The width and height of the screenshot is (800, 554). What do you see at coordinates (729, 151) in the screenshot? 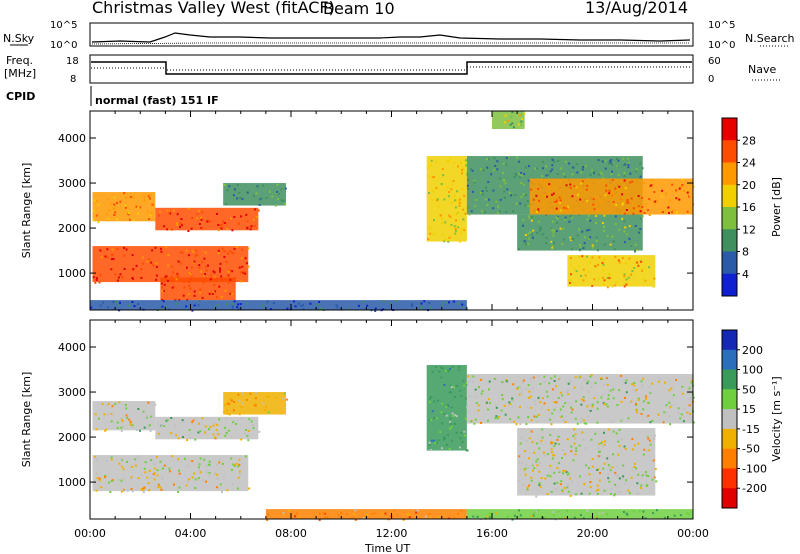
I see `colorbar-swatch` at bounding box center [729, 151].